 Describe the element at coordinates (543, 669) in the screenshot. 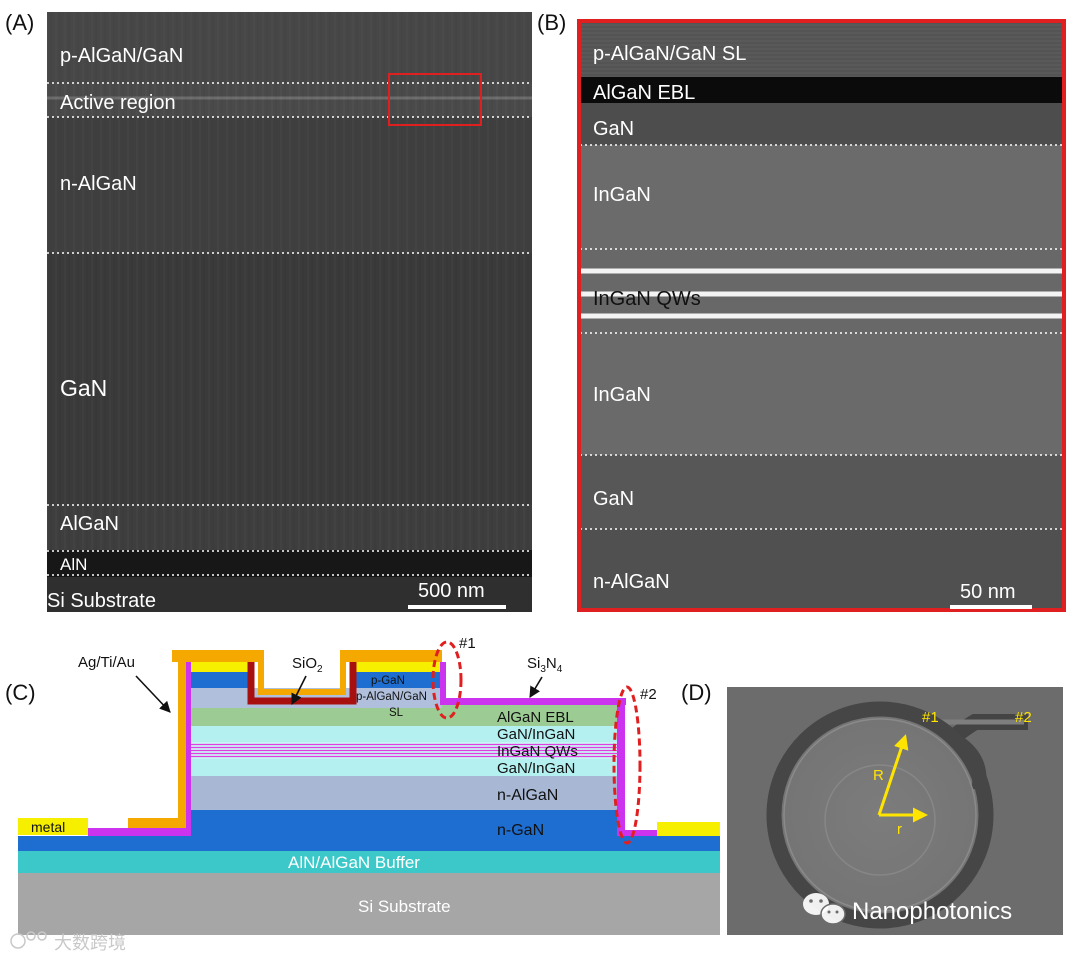

I see `nitride-sub-3: 3` at that location.